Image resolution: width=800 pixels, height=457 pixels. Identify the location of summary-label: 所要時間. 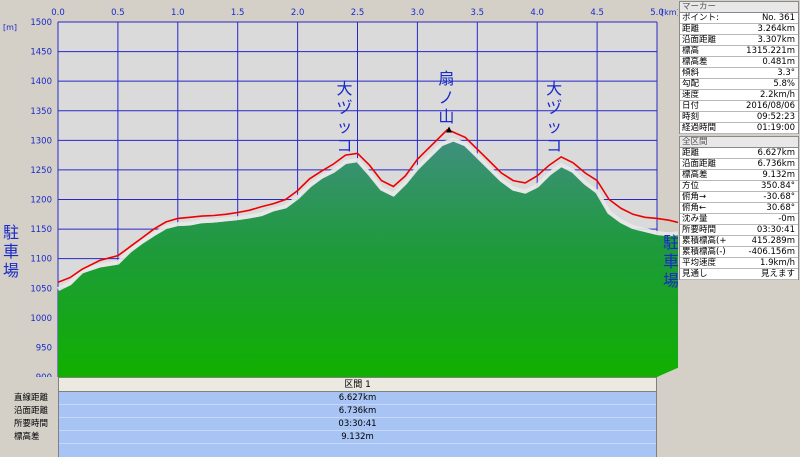
(29, 424).